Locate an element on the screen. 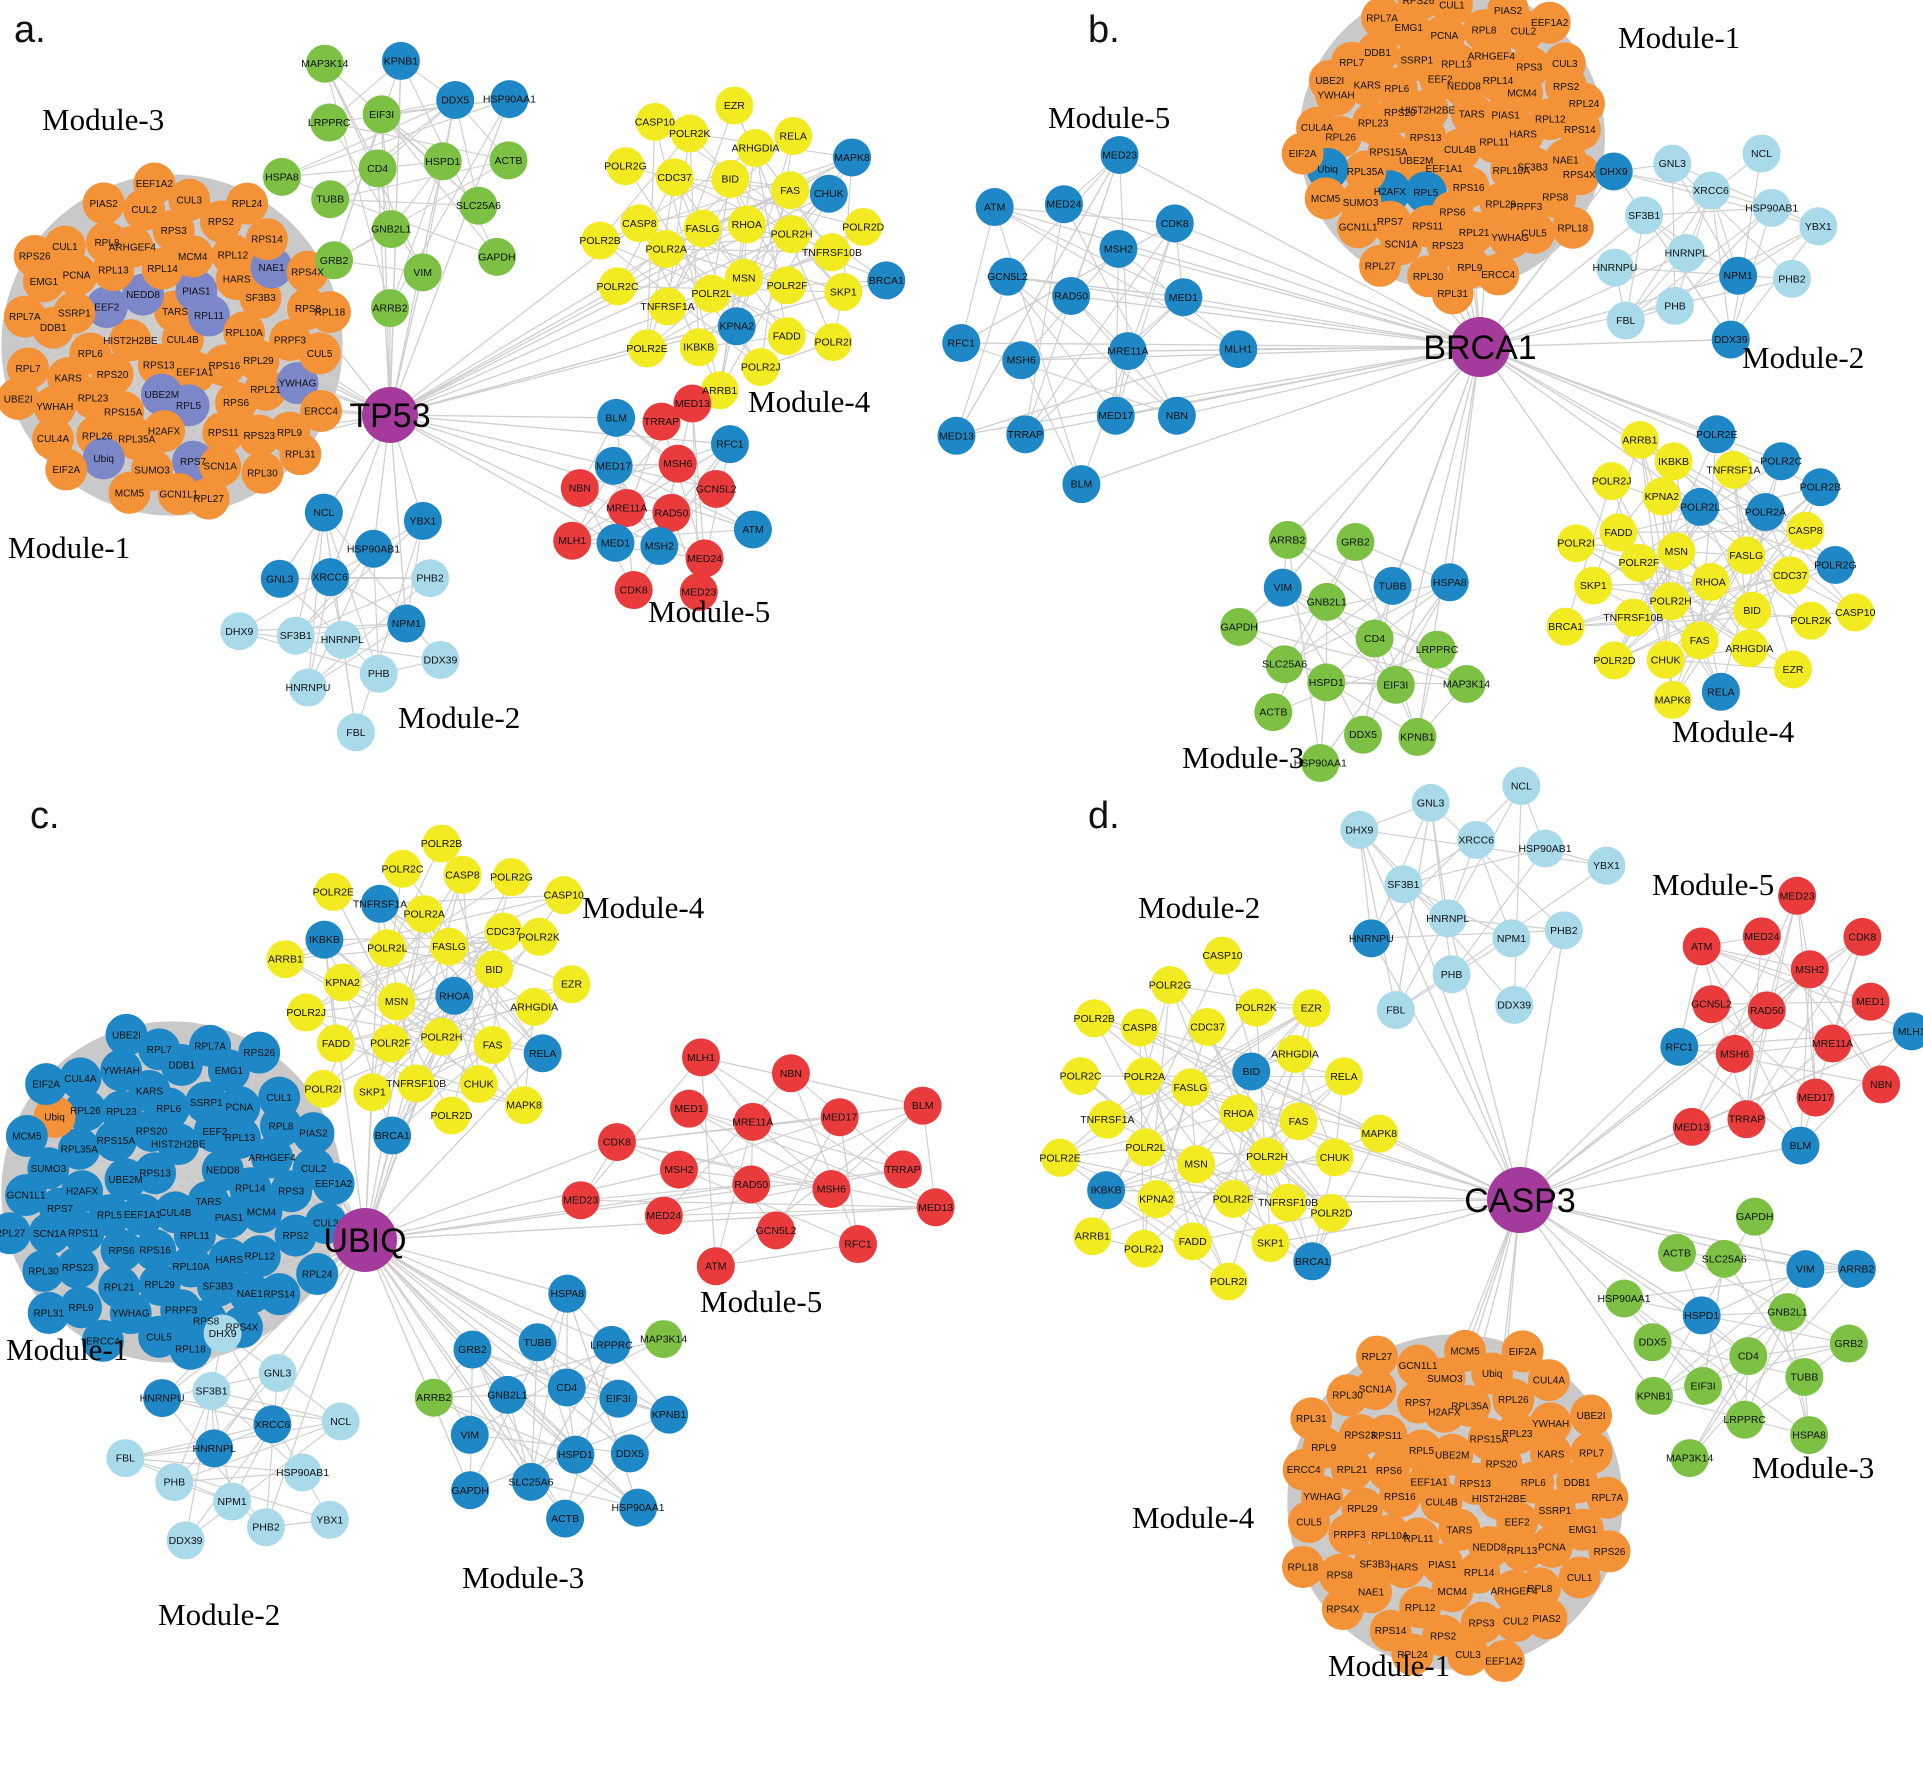 The width and height of the screenshot is (1923, 1775). node-BRCA1 is located at coordinates (1565, 626).